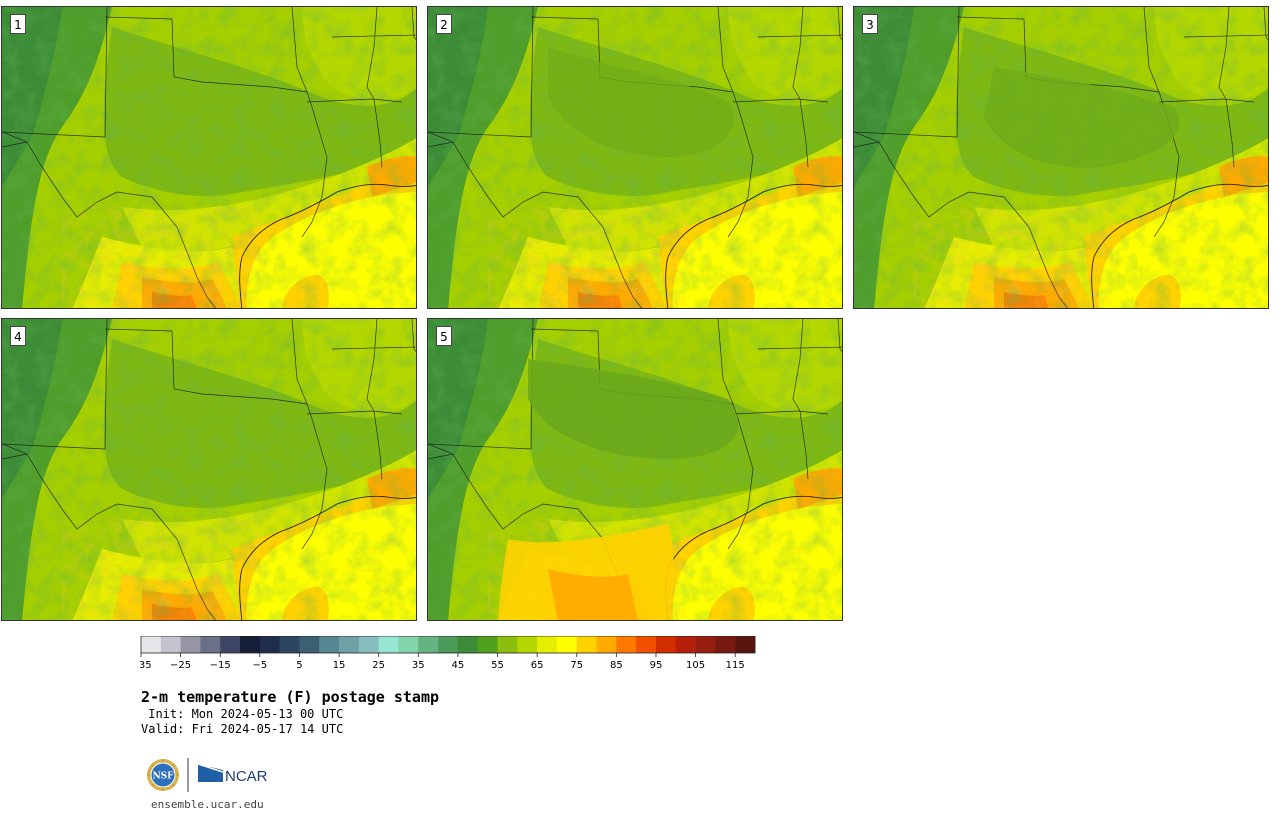 This screenshot has height=815, width=1280. I want to click on valid-time: Valid: Fri 2024-05-17 14 UTC, so click(242, 729).